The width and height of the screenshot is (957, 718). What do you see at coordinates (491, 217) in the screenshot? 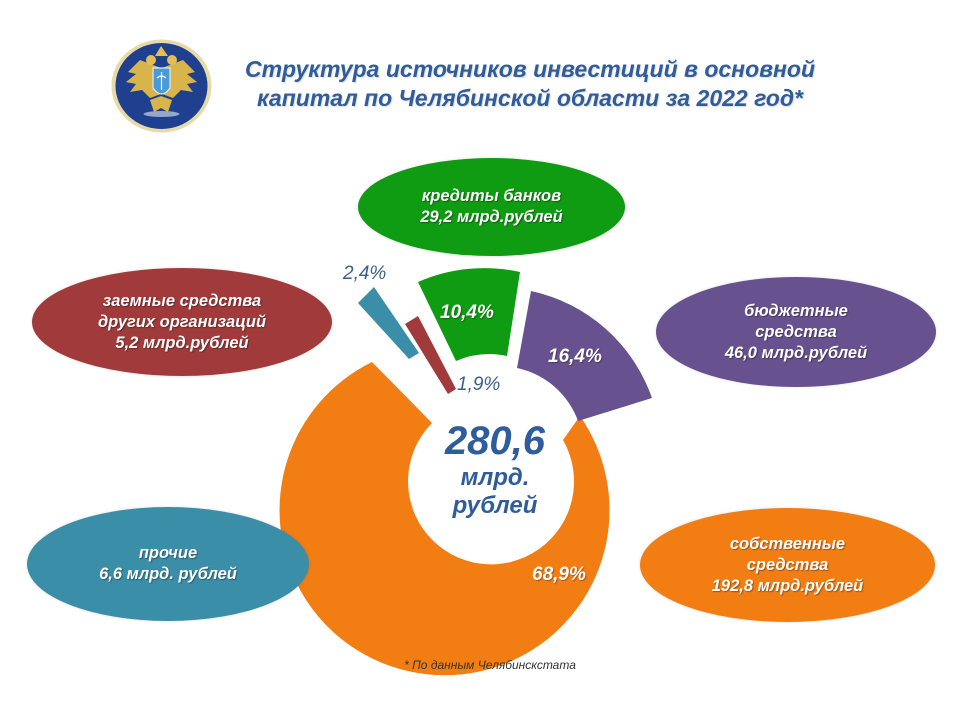
I see `bank-credits-value: 29,2 млрд.рублей` at bounding box center [491, 217].